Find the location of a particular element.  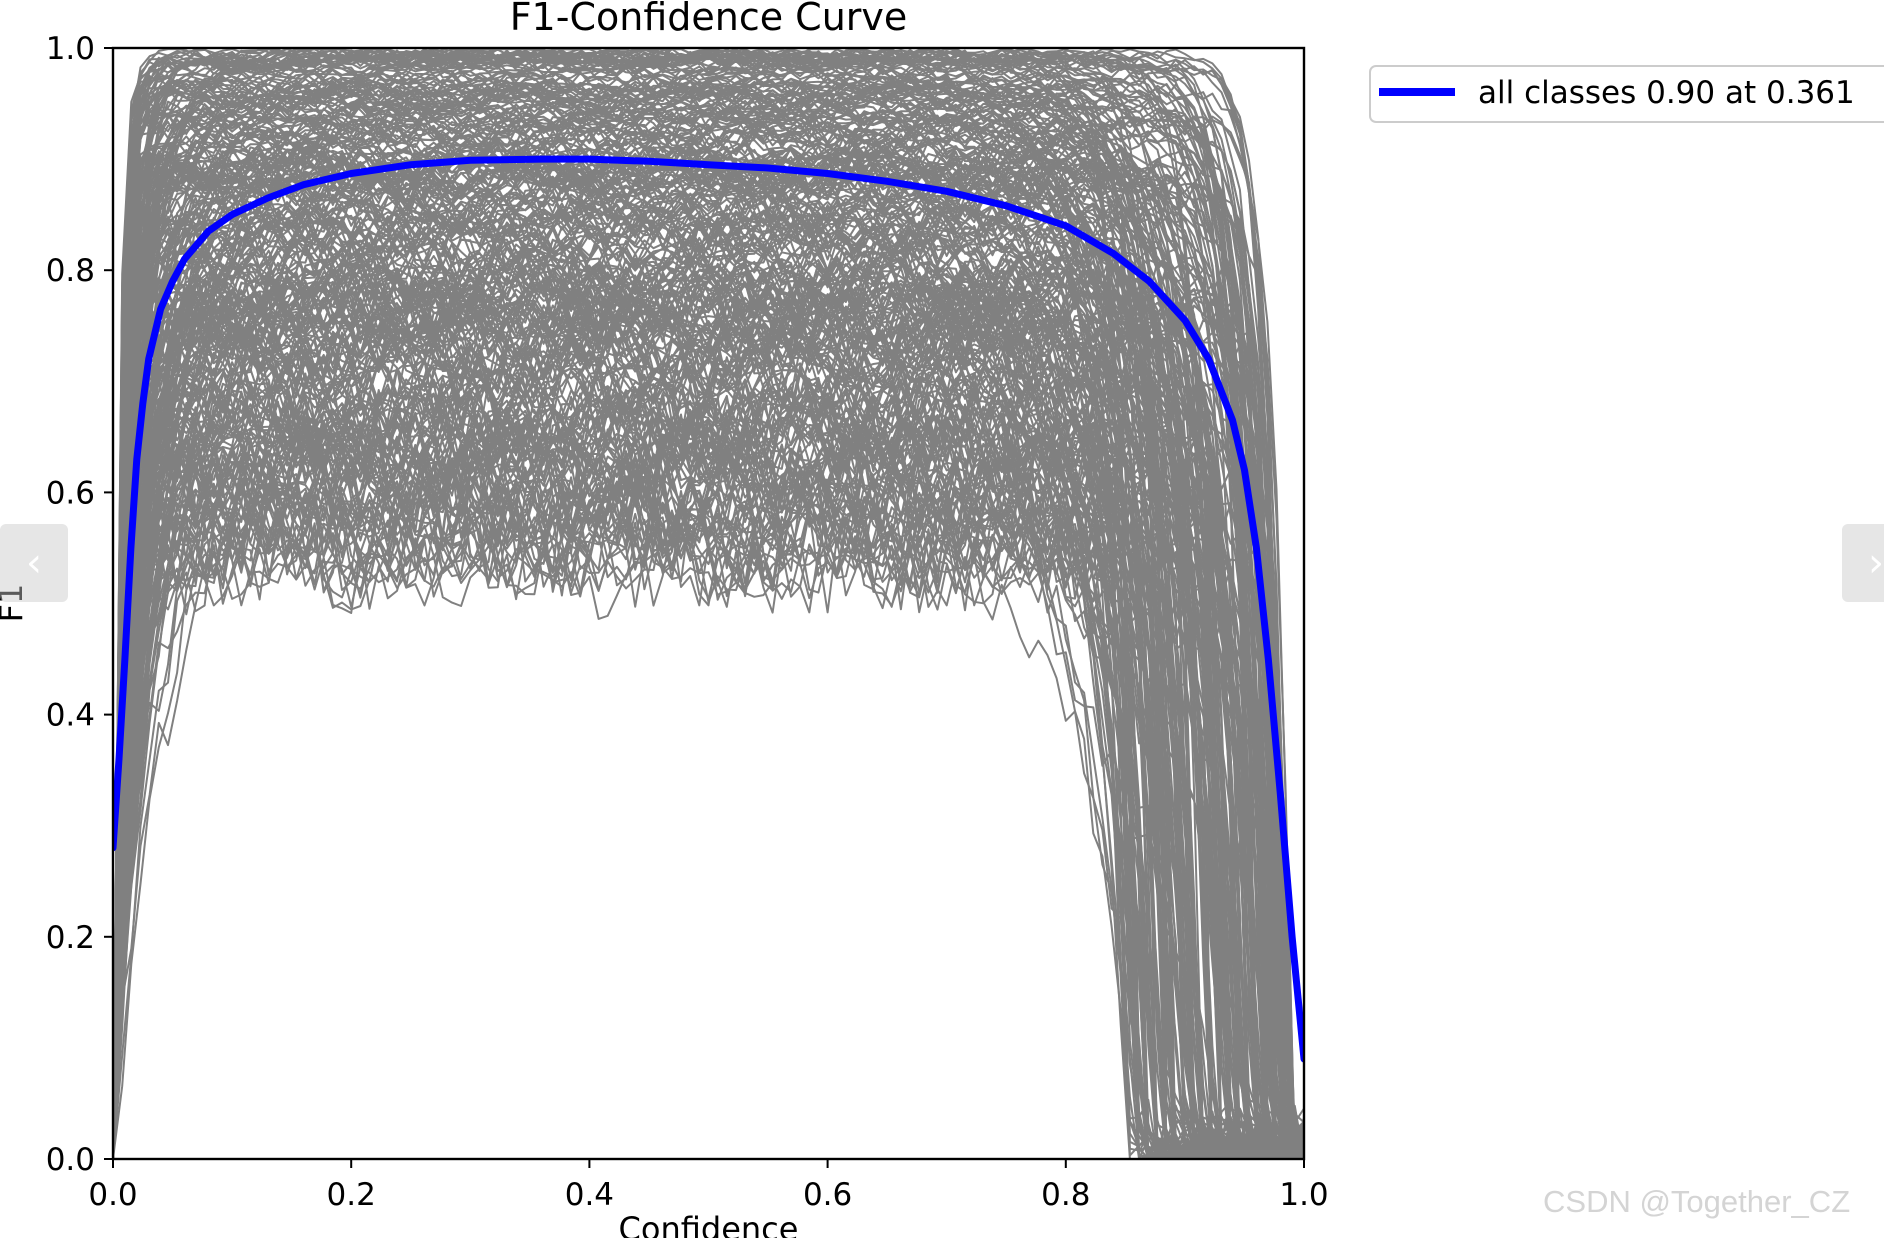

x-tick-label-3: 0.6 is located at coordinates (827, 1195).